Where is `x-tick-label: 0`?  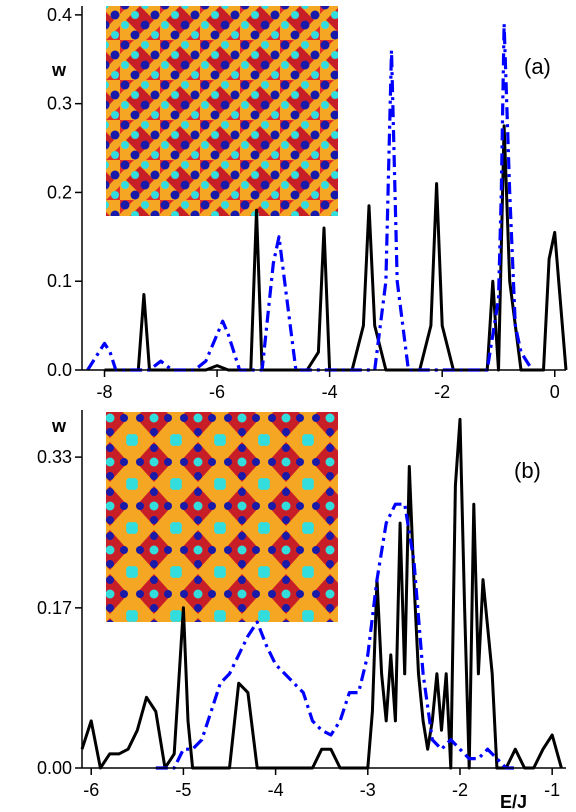
x-tick-label: 0 is located at coordinates (555, 392).